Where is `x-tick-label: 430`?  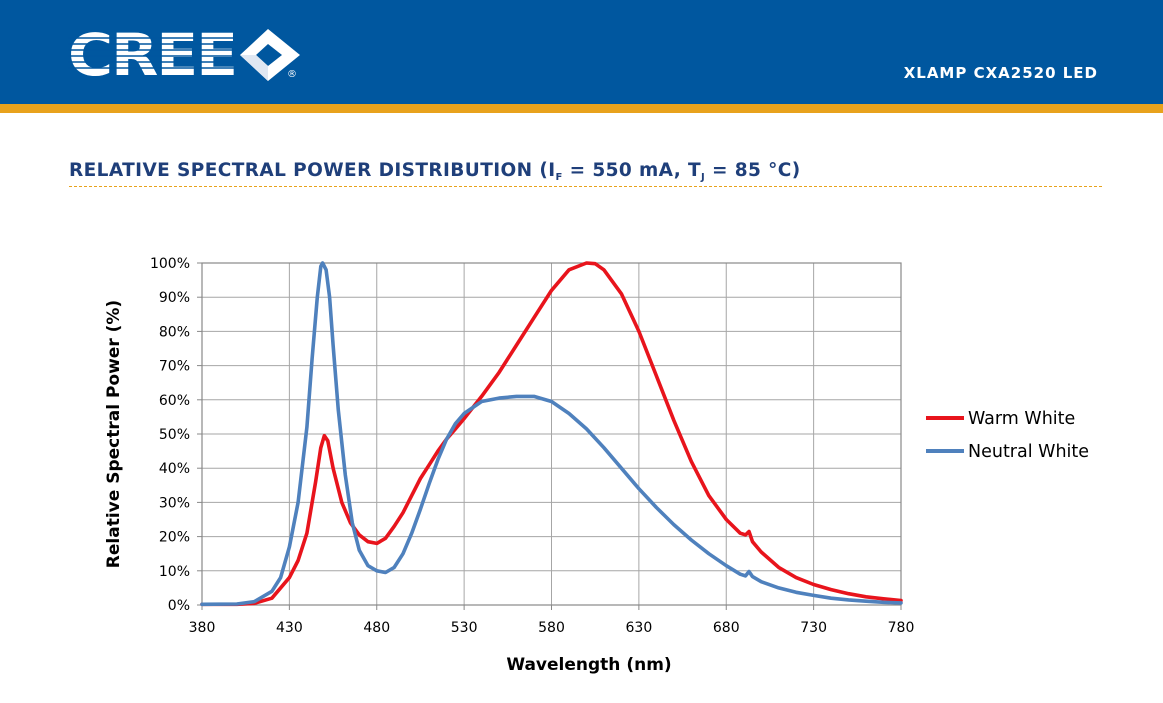
x-tick-label: 430 is located at coordinates (289, 628).